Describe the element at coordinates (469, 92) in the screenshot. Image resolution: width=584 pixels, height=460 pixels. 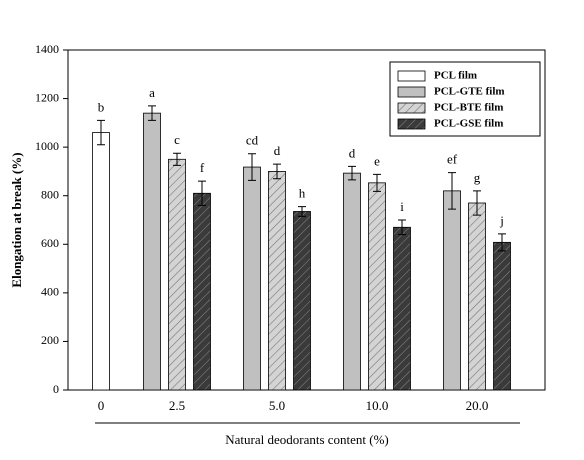
I see `legend-label: PCL-GTE film` at that location.